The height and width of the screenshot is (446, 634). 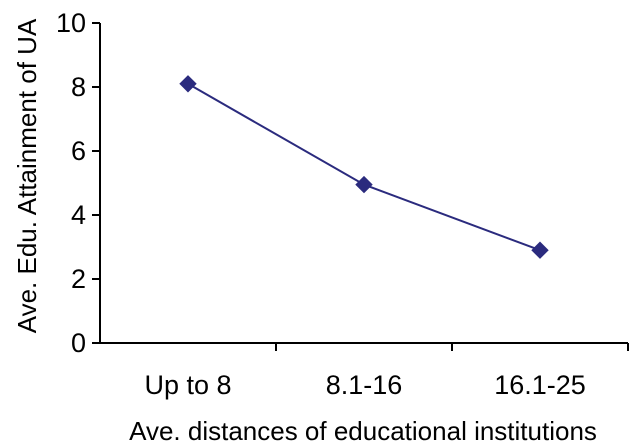 What do you see at coordinates (78, 151) in the screenshot?
I see `y-tick-label: 6` at bounding box center [78, 151].